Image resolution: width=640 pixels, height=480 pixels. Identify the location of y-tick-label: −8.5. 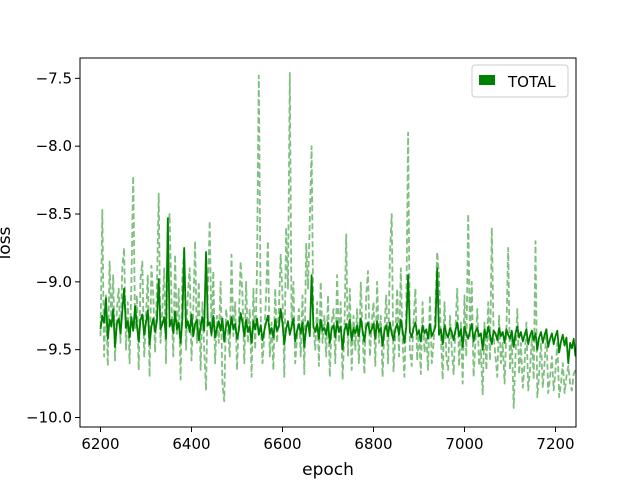
(54, 214).